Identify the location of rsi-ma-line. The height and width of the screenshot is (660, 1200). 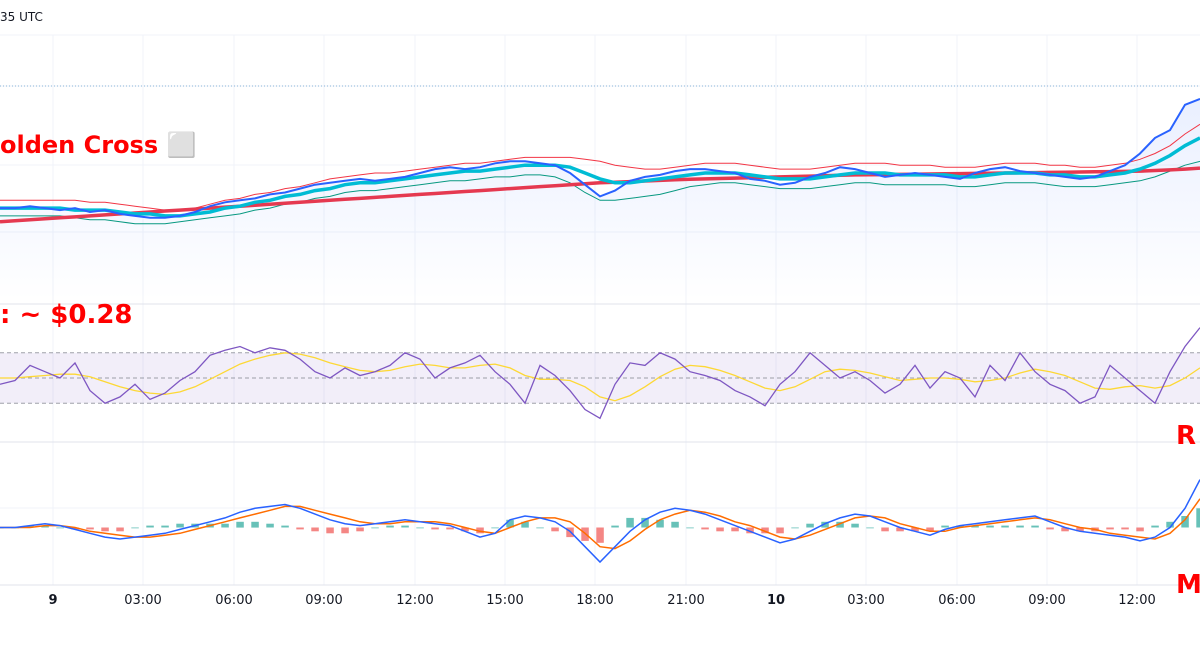
(600, 377).